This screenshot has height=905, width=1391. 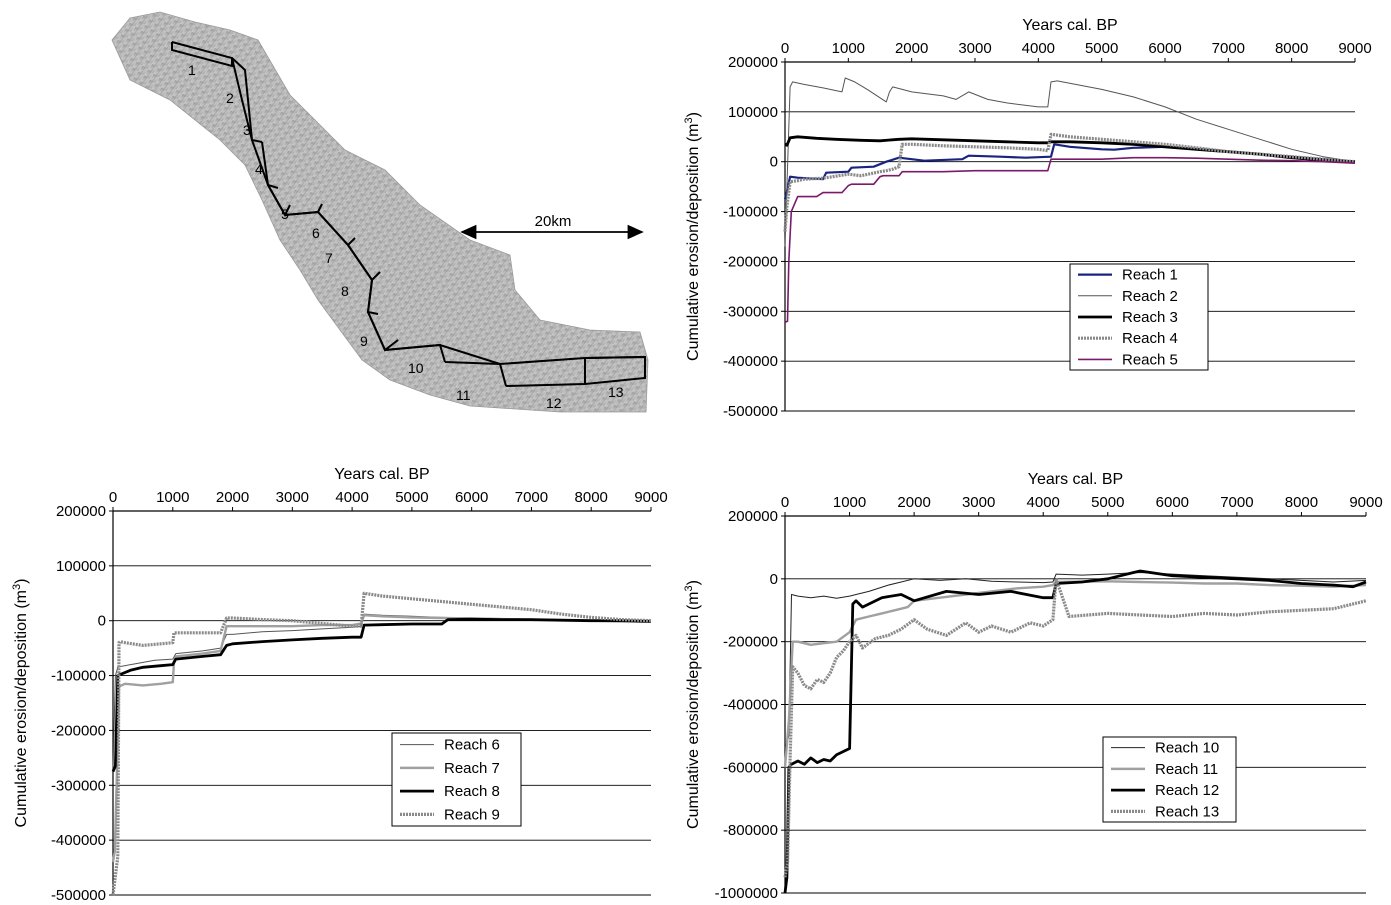 What do you see at coordinates (1186, 769) in the screenshot?
I see `legend-label: Reach 11` at bounding box center [1186, 769].